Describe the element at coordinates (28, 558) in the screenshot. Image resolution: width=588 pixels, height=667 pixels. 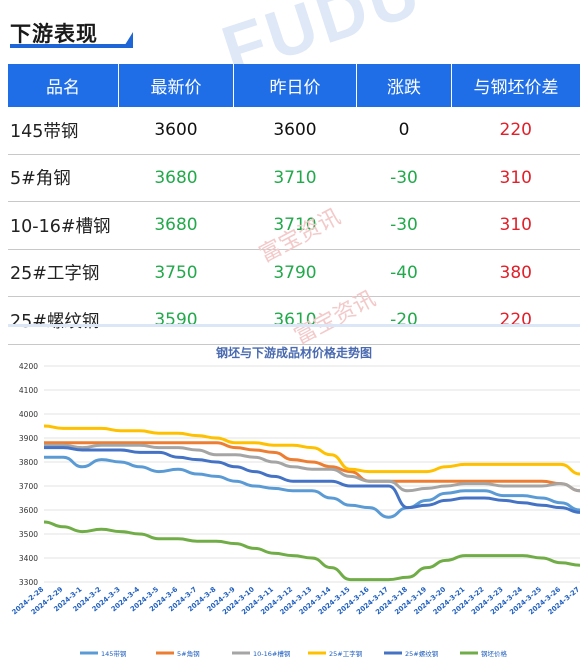
I see `y-tick-label: 3400` at that location.